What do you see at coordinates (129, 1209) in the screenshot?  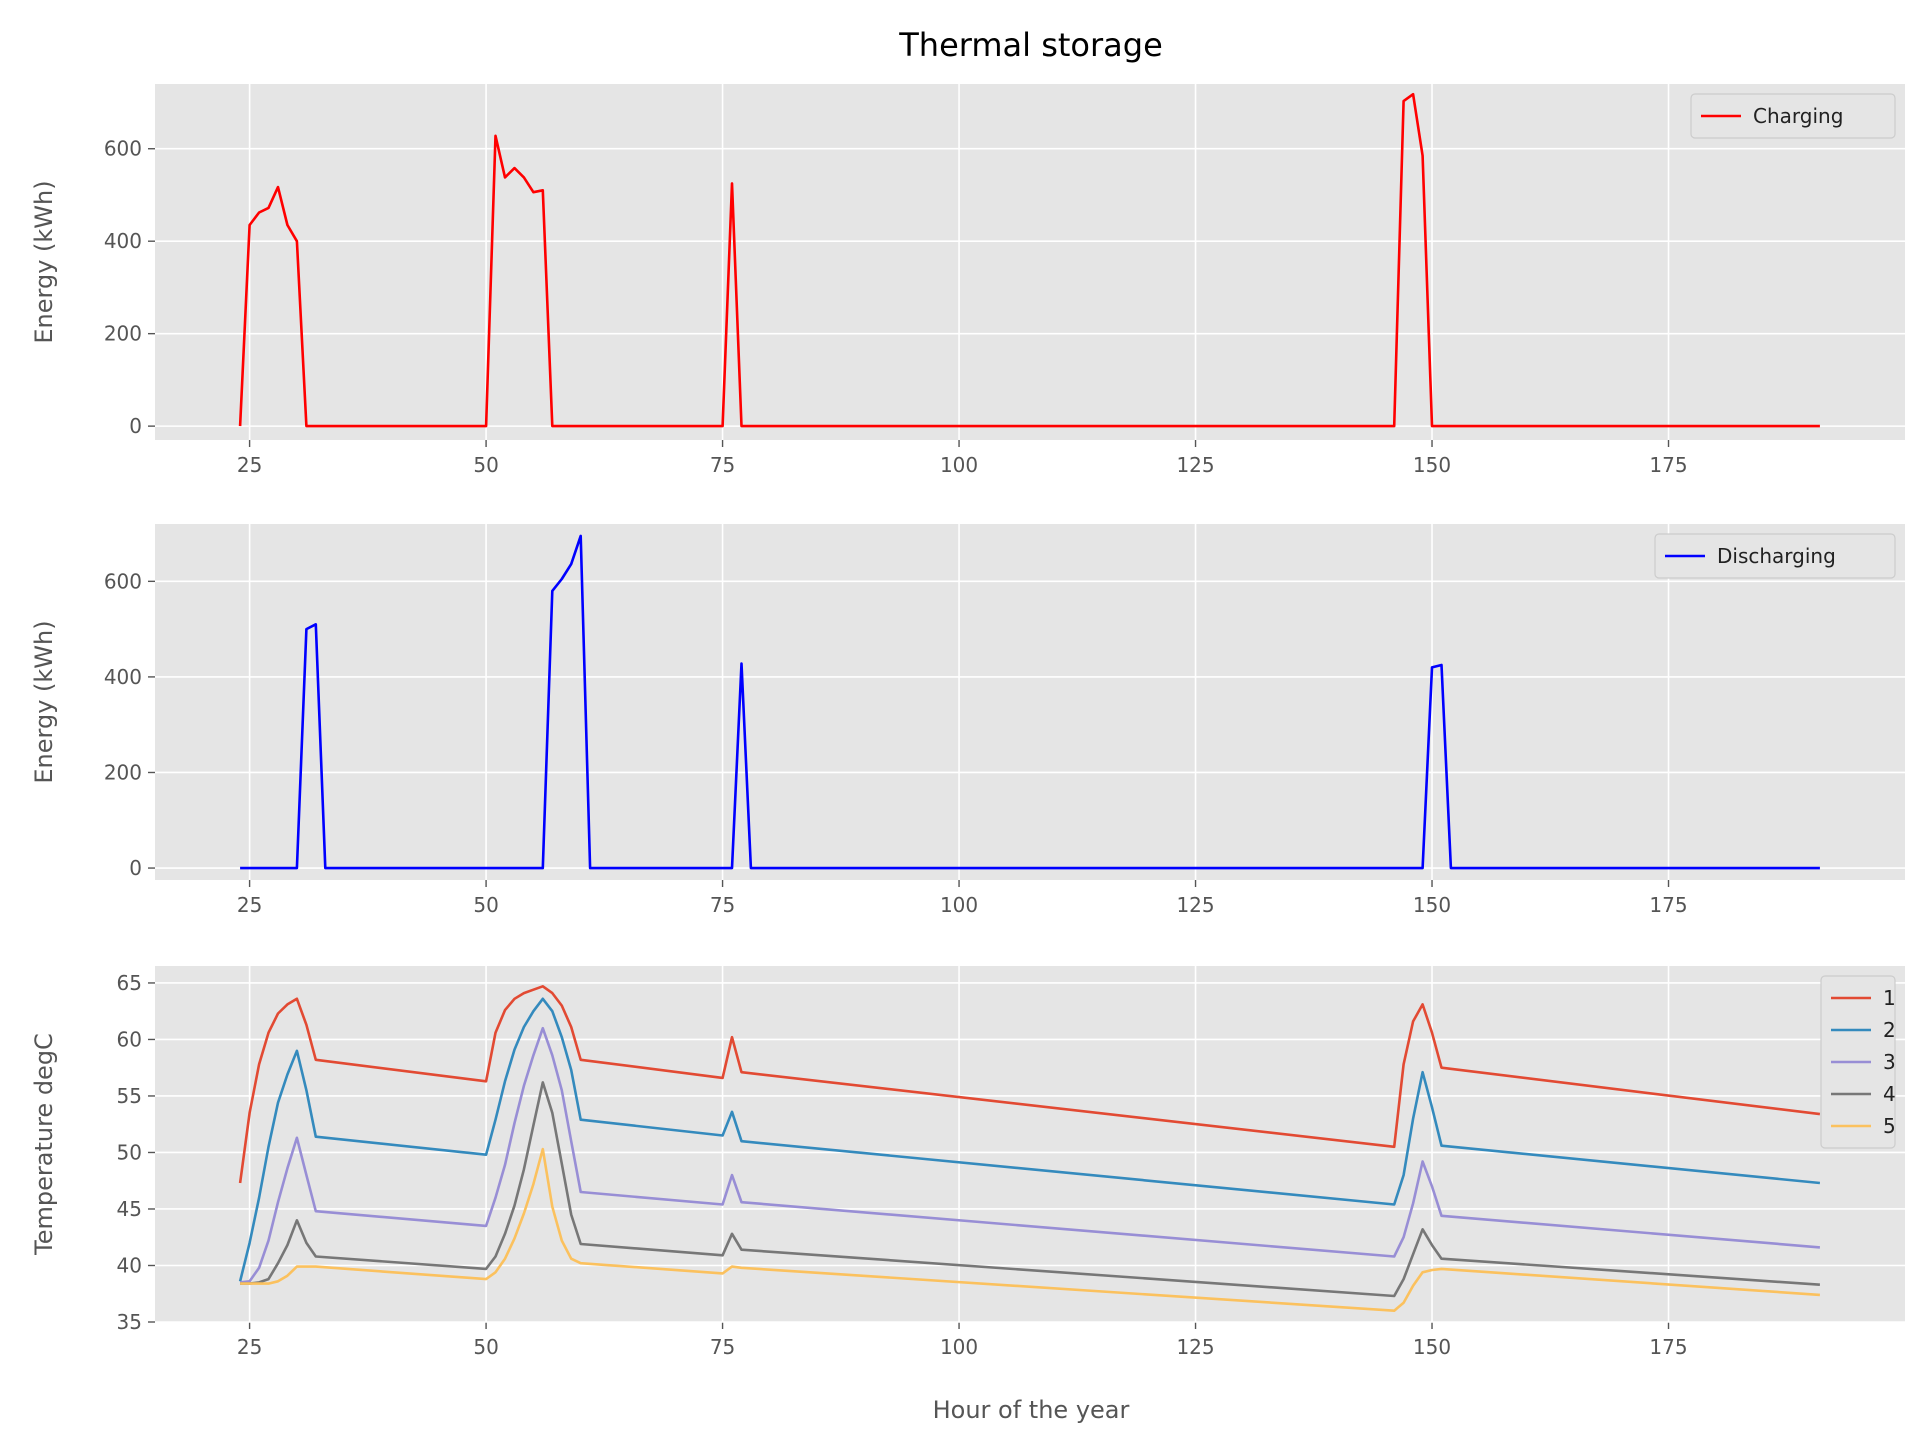 I see `y-tick-label: 45` at bounding box center [129, 1209].